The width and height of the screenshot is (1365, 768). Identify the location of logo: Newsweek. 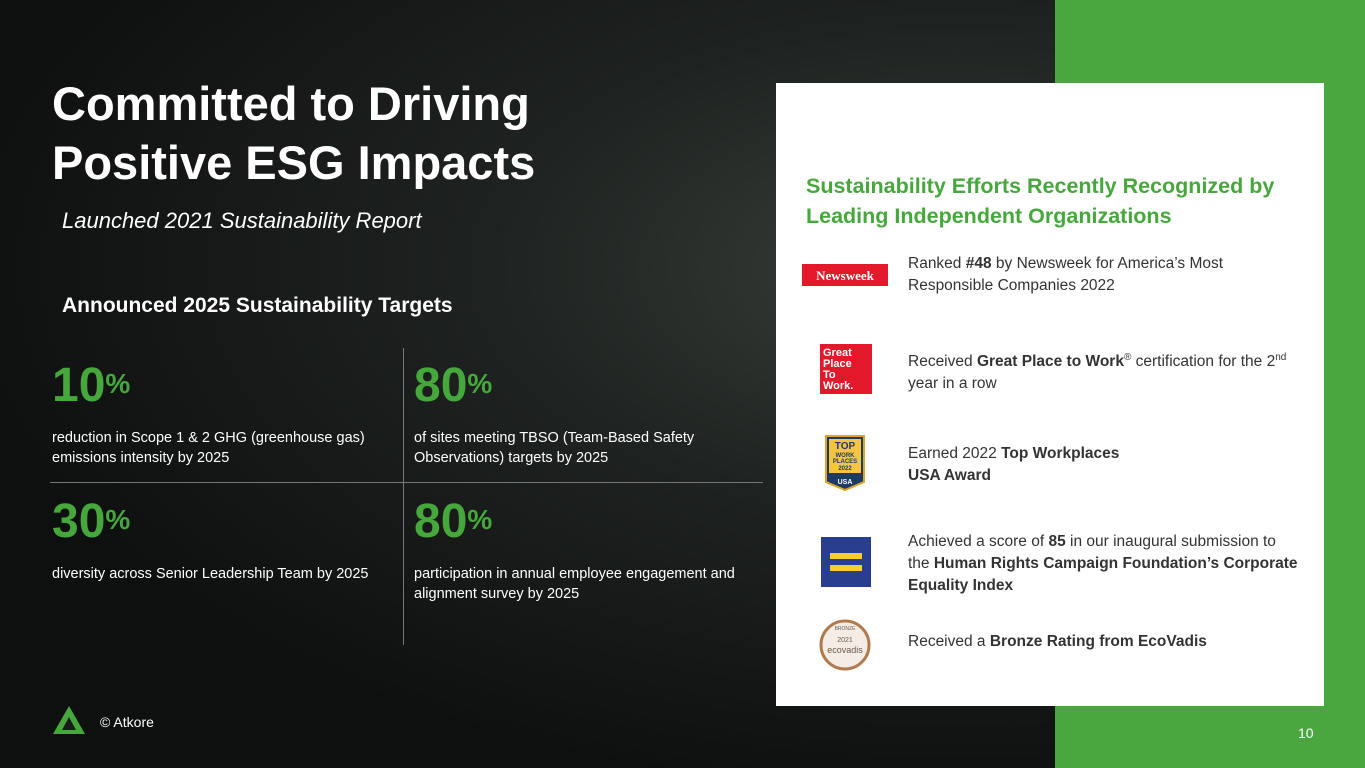
(845, 275).